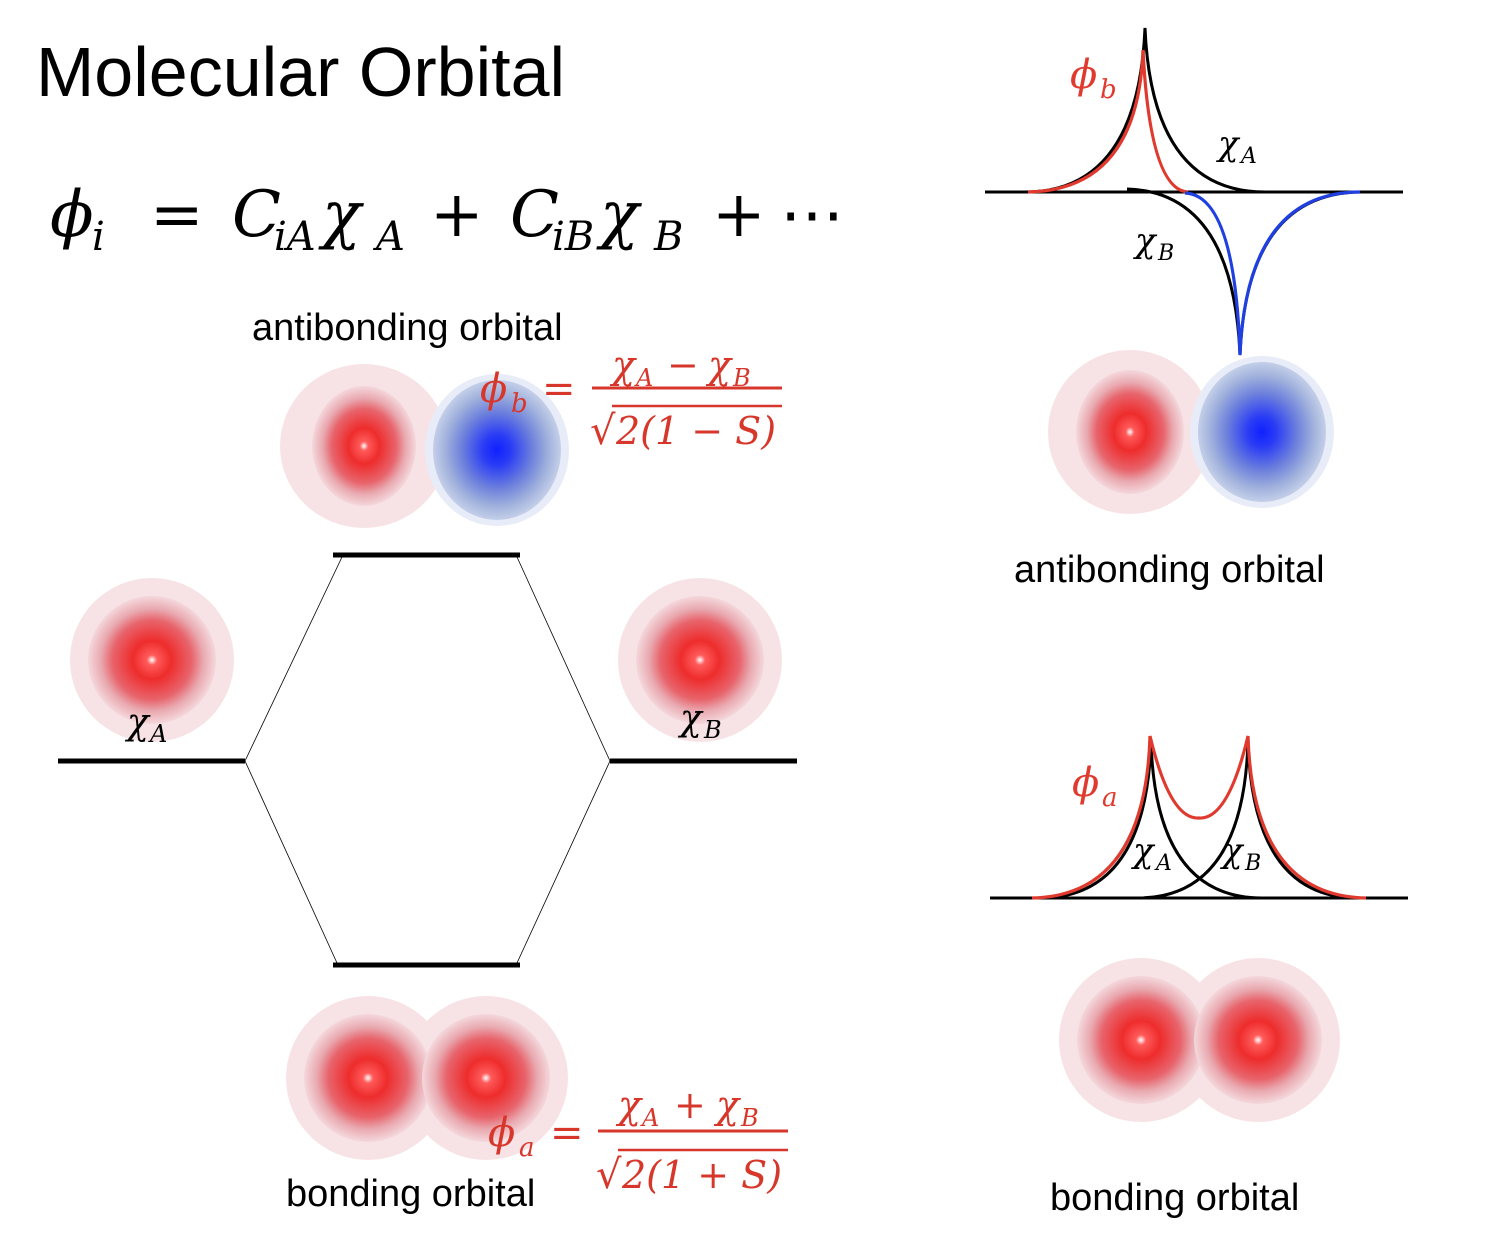  What do you see at coordinates (727, 1105) in the screenshot?
I see `phi-a-num-chi2: χ` at bounding box center [727, 1105].